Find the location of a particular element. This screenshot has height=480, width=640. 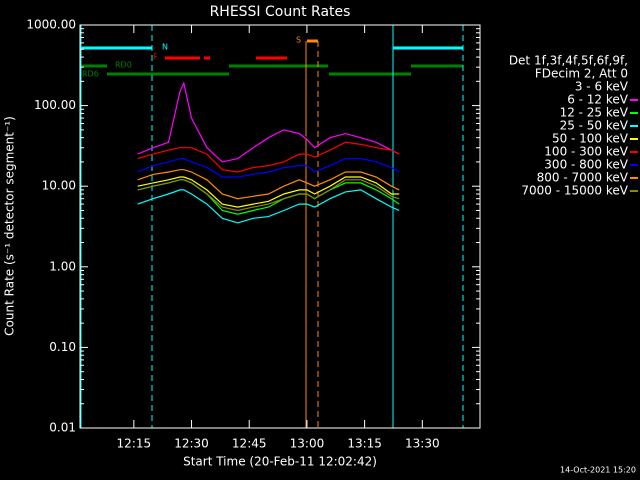

y-tick-label: 100.00 is located at coordinates (55, 105).